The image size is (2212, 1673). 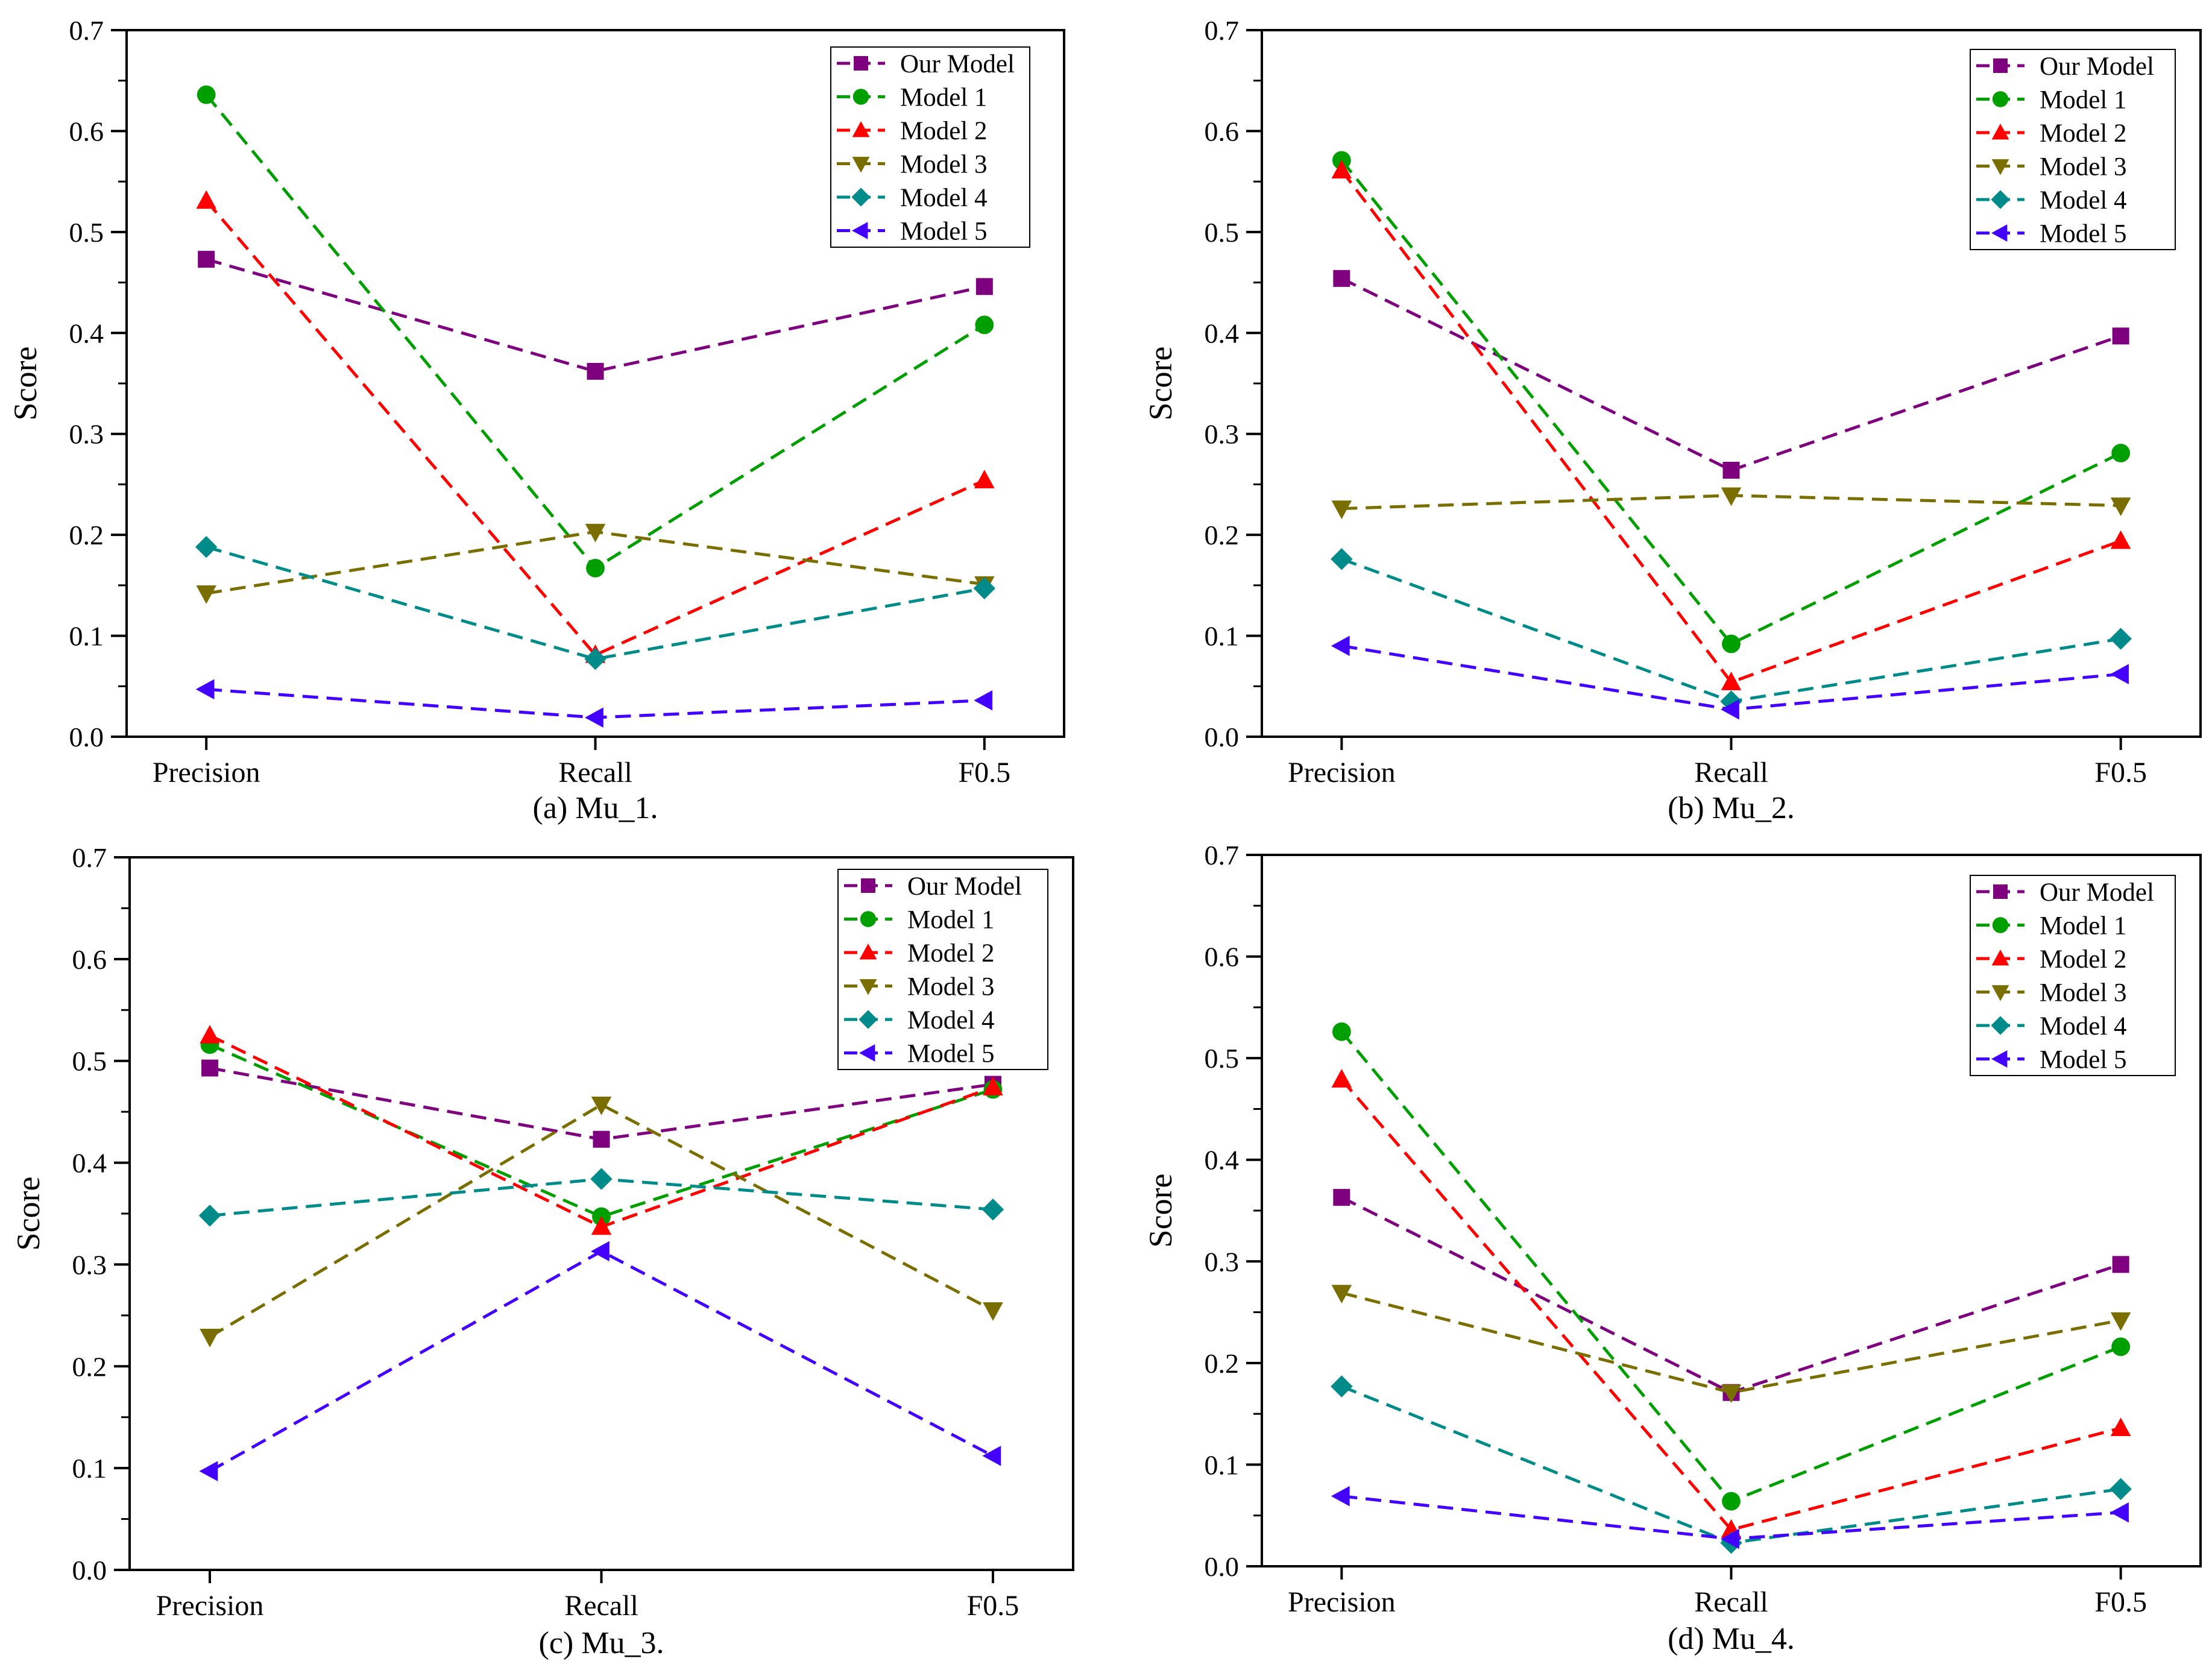 What do you see at coordinates (993, 1311) in the screenshot?
I see `data-point-model-3-f05` at bounding box center [993, 1311].